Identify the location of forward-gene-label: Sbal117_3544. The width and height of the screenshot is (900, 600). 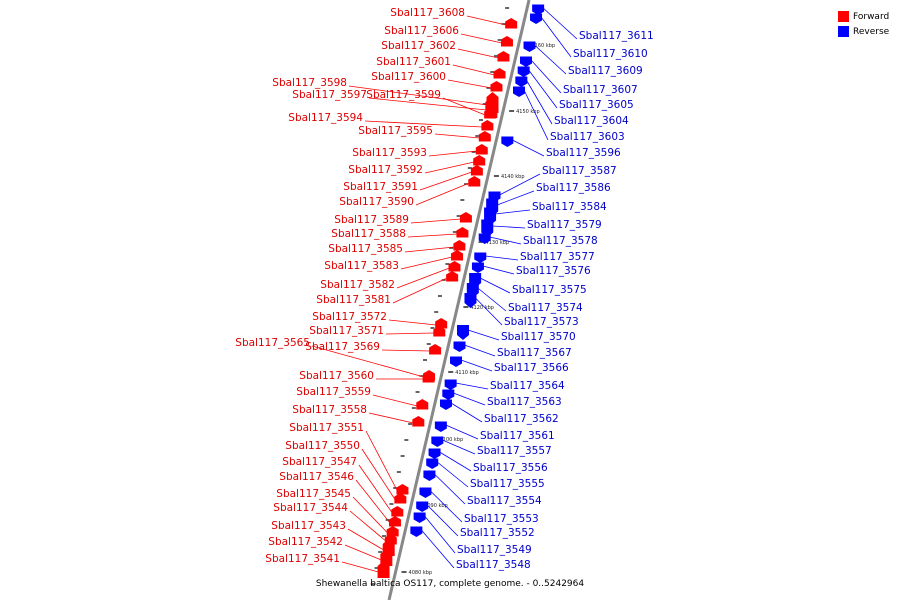
(310, 508).